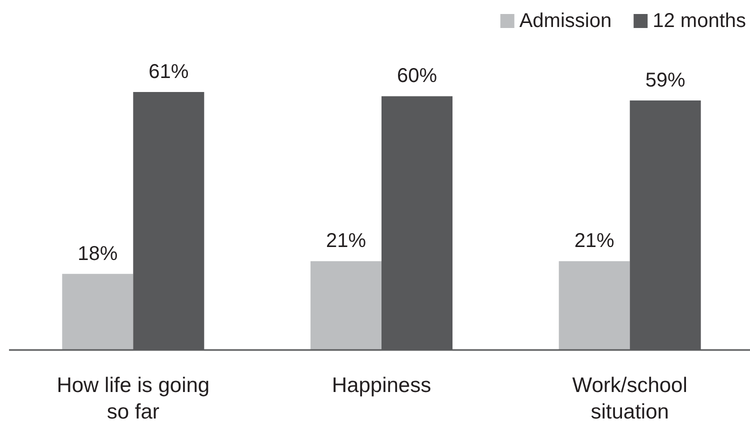 This screenshot has width=750, height=429. Describe the element at coordinates (565, 21) in the screenshot. I see `legend-label: Admission` at that location.